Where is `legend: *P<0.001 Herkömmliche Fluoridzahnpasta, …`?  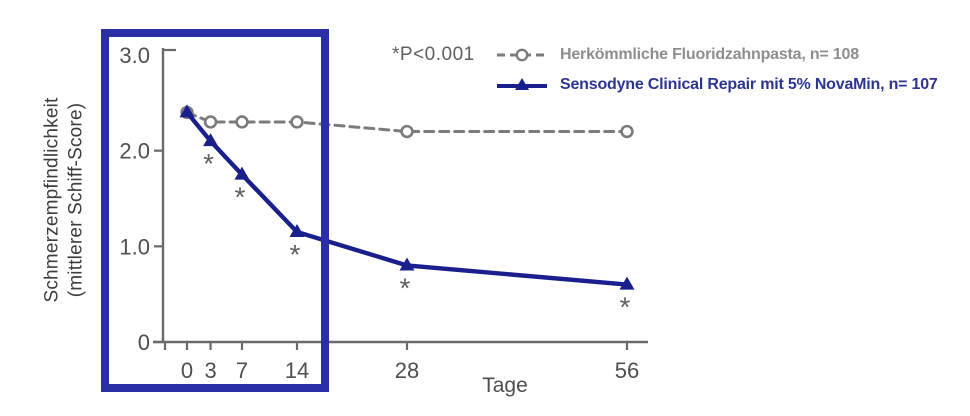
legend: *P<0.001 Herkömmliche Fluoridzahnpasta, … is located at coordinates (665, 72).